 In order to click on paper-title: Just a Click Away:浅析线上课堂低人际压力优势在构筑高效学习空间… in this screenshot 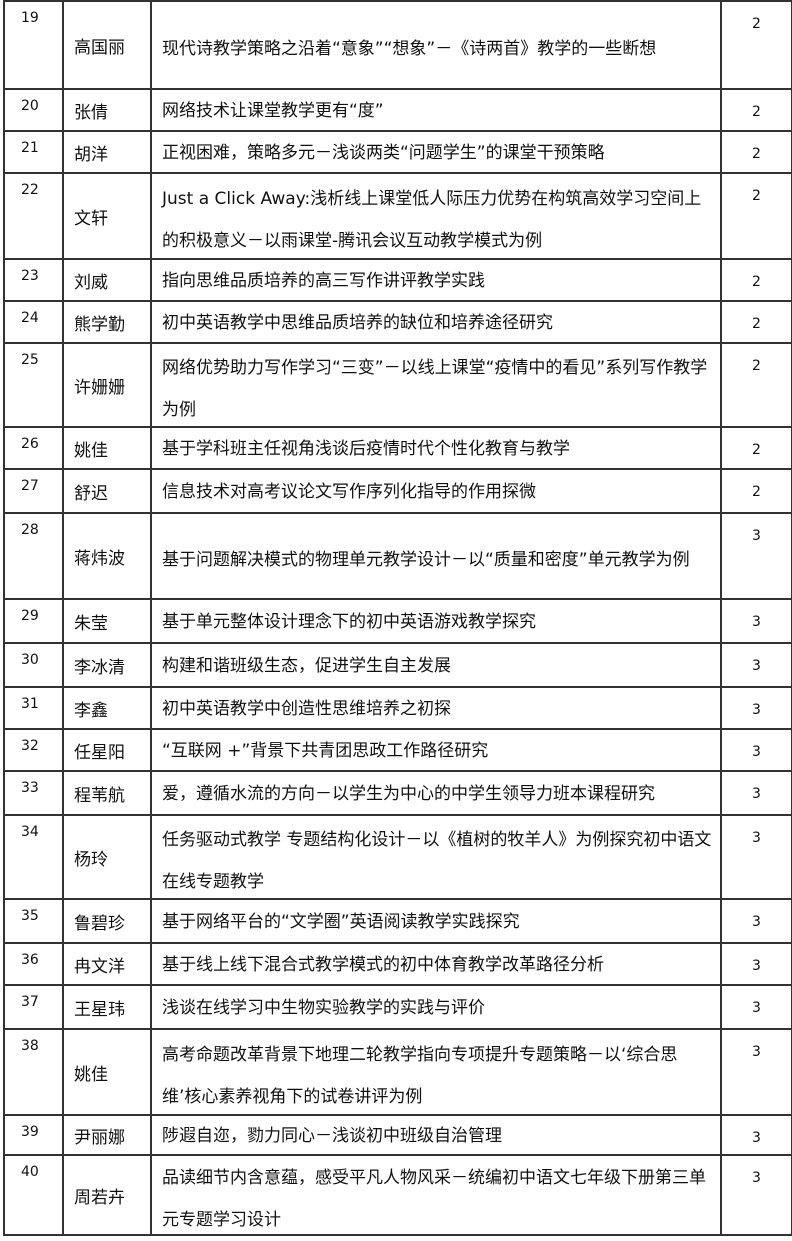, I will do `click(437, 216)`.